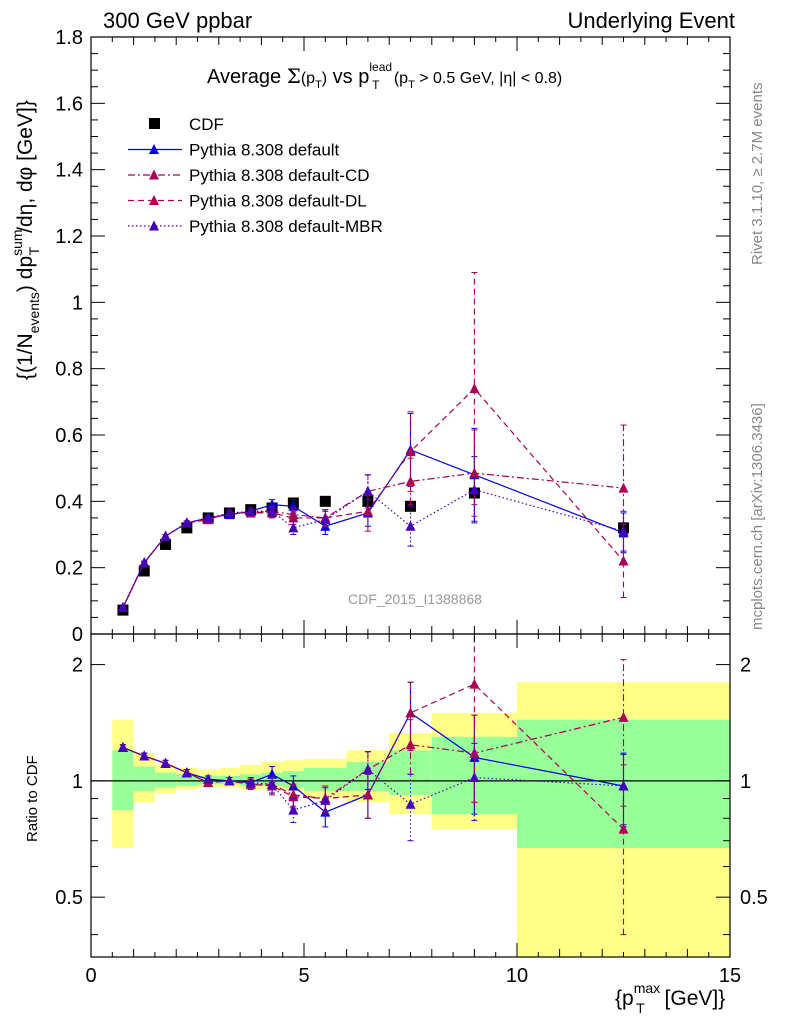 The width and height of the screenshot is (786, 1024). What do you see at coordinates (303, 976) in the screenshot?
I see `ratio-xtick-label: 5` at bounding box center [303, 976].